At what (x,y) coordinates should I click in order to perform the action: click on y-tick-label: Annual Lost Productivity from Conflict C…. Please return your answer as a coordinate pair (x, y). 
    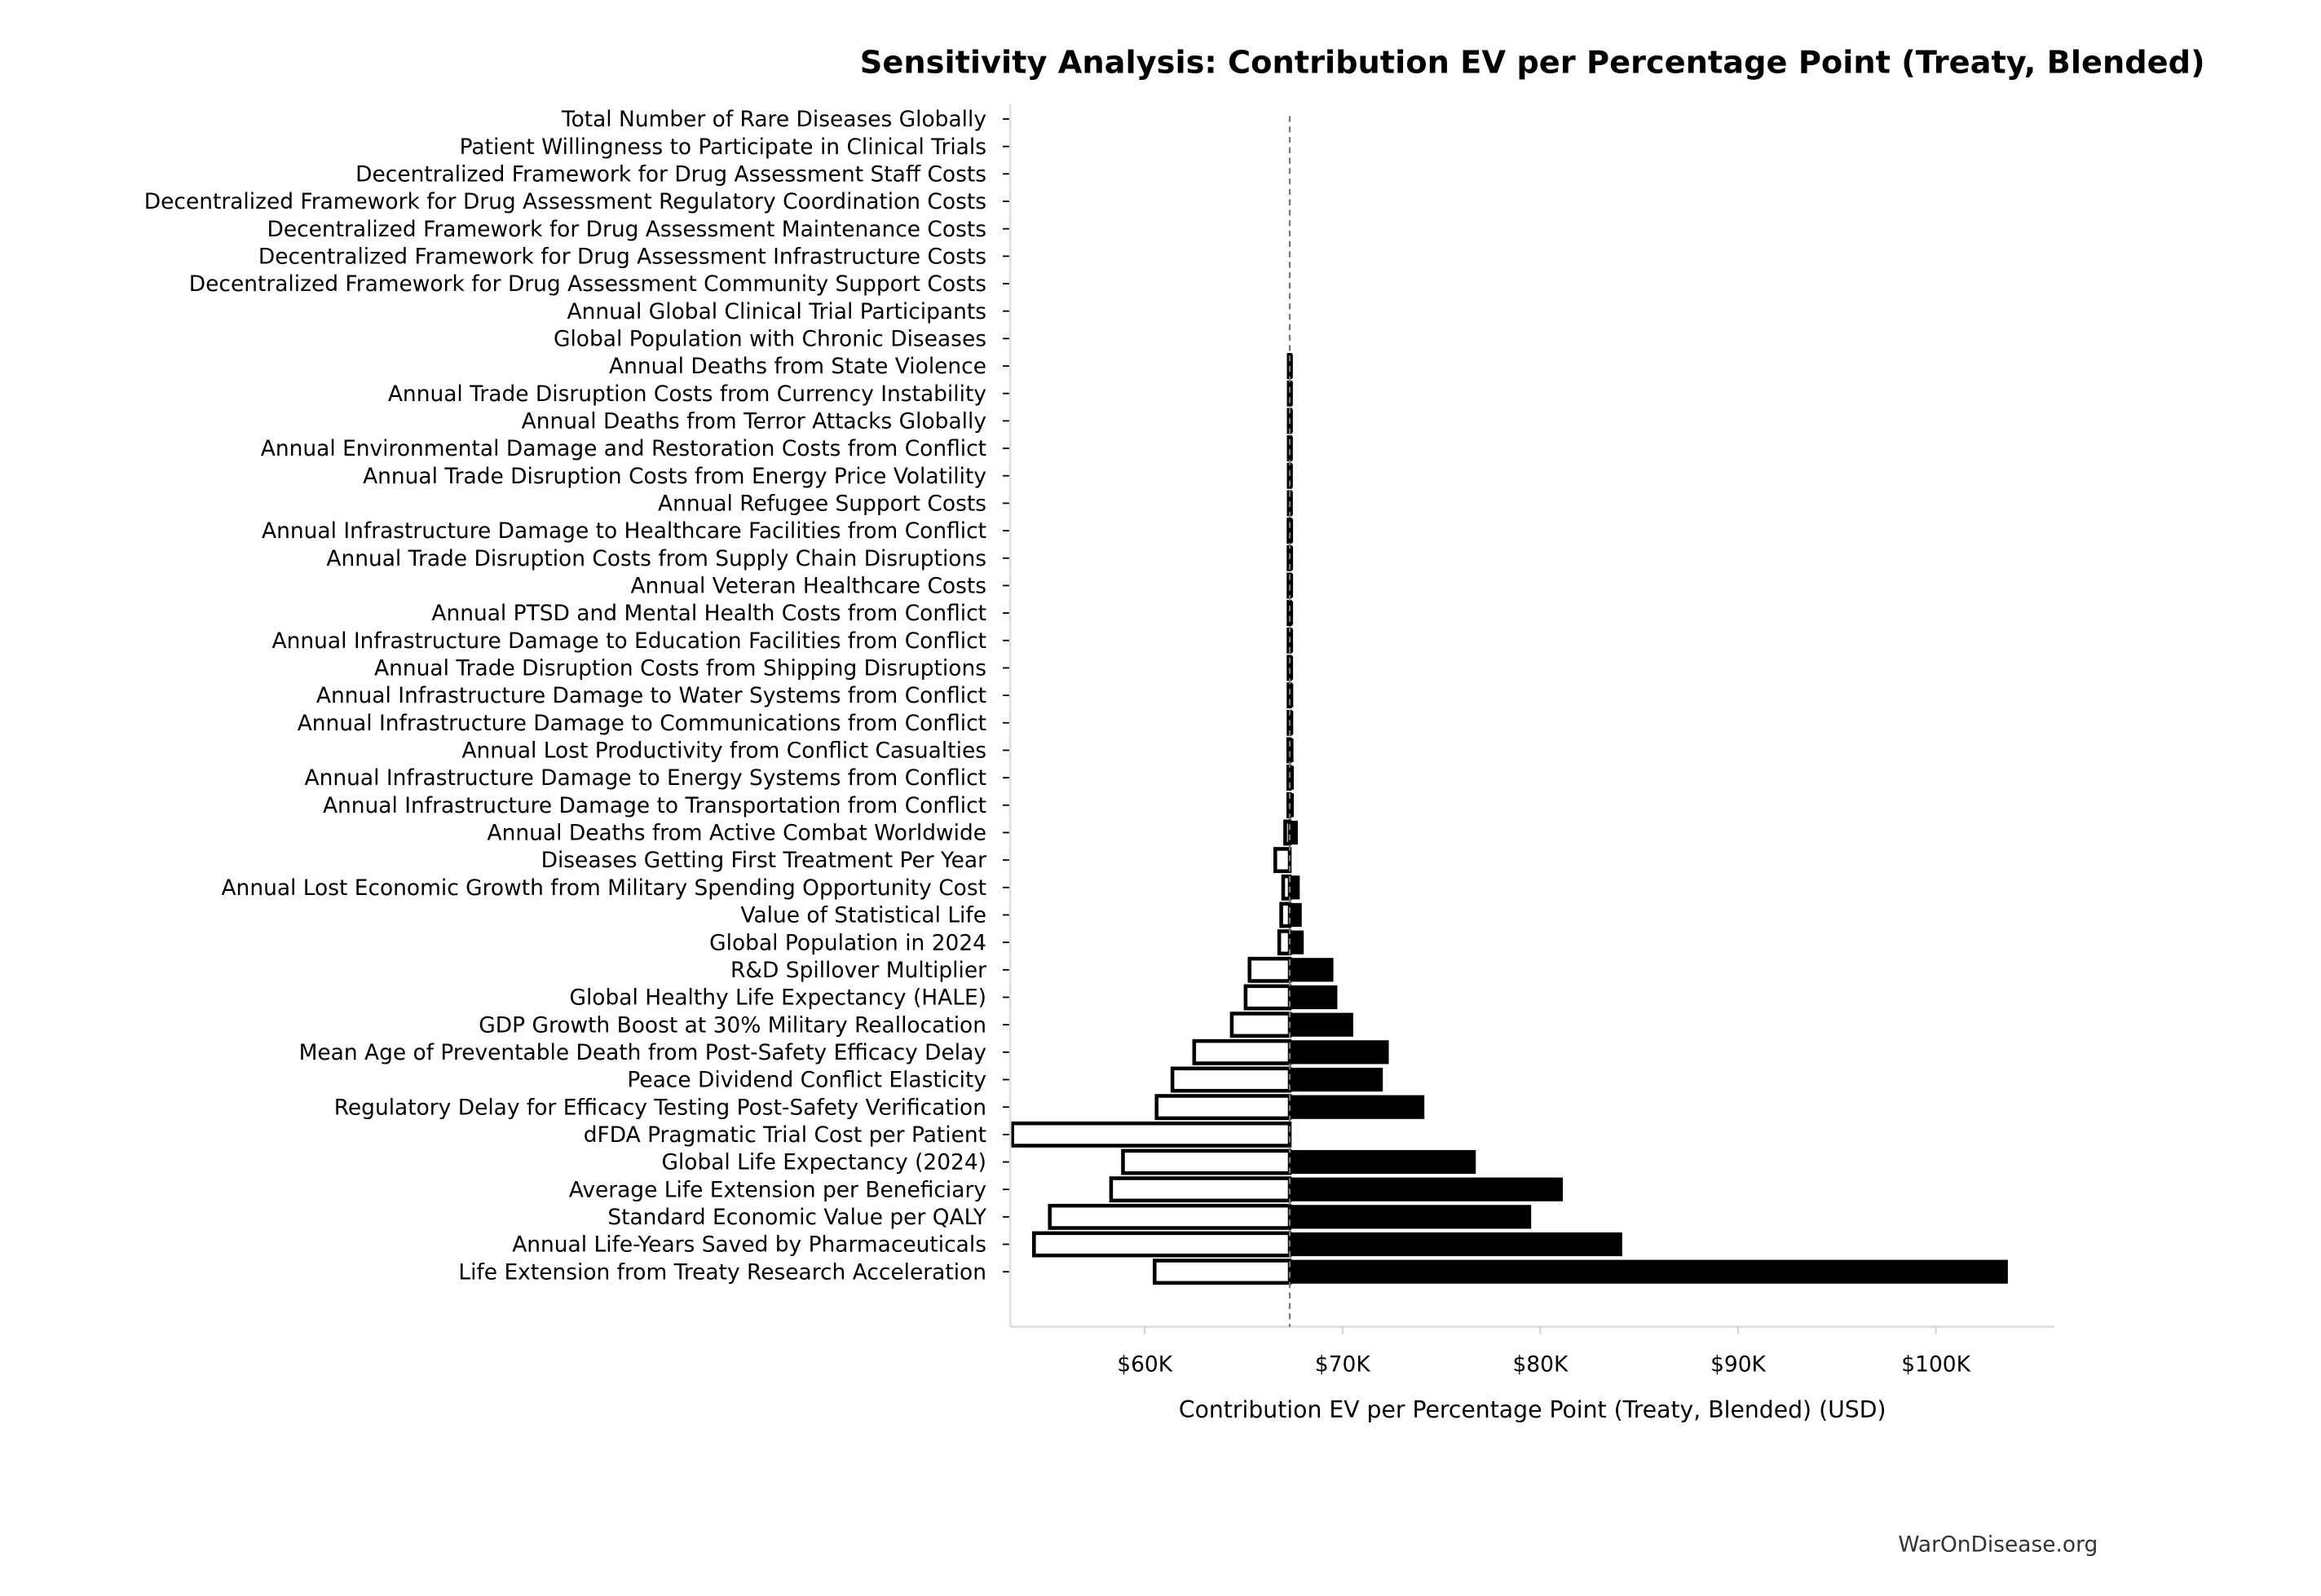
    Looking at the image, I should click on (723, 751).